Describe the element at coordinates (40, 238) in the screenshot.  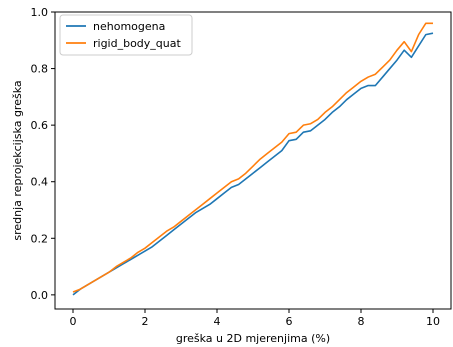
I see `y-tick-label: 0.2` at that location.